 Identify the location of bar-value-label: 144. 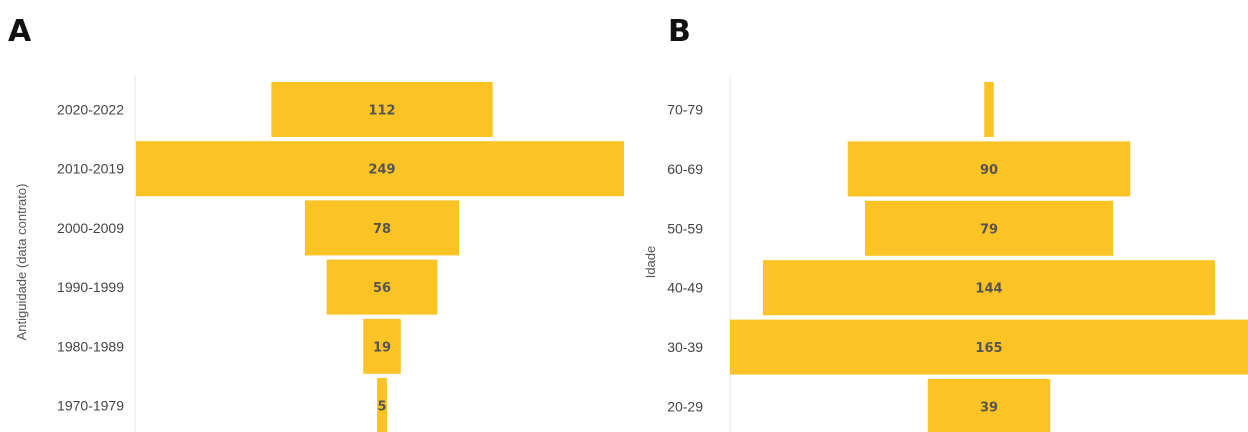
(988, 289).